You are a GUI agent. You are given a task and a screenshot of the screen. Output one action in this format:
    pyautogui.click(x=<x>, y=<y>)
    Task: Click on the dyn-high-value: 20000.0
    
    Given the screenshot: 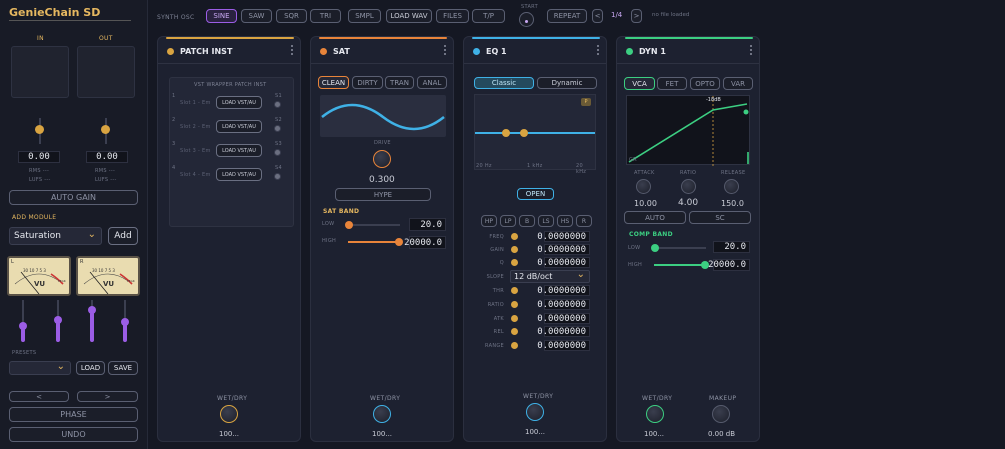 What is the action you would take?
    pyautogui.click(x=729, y=265)
    